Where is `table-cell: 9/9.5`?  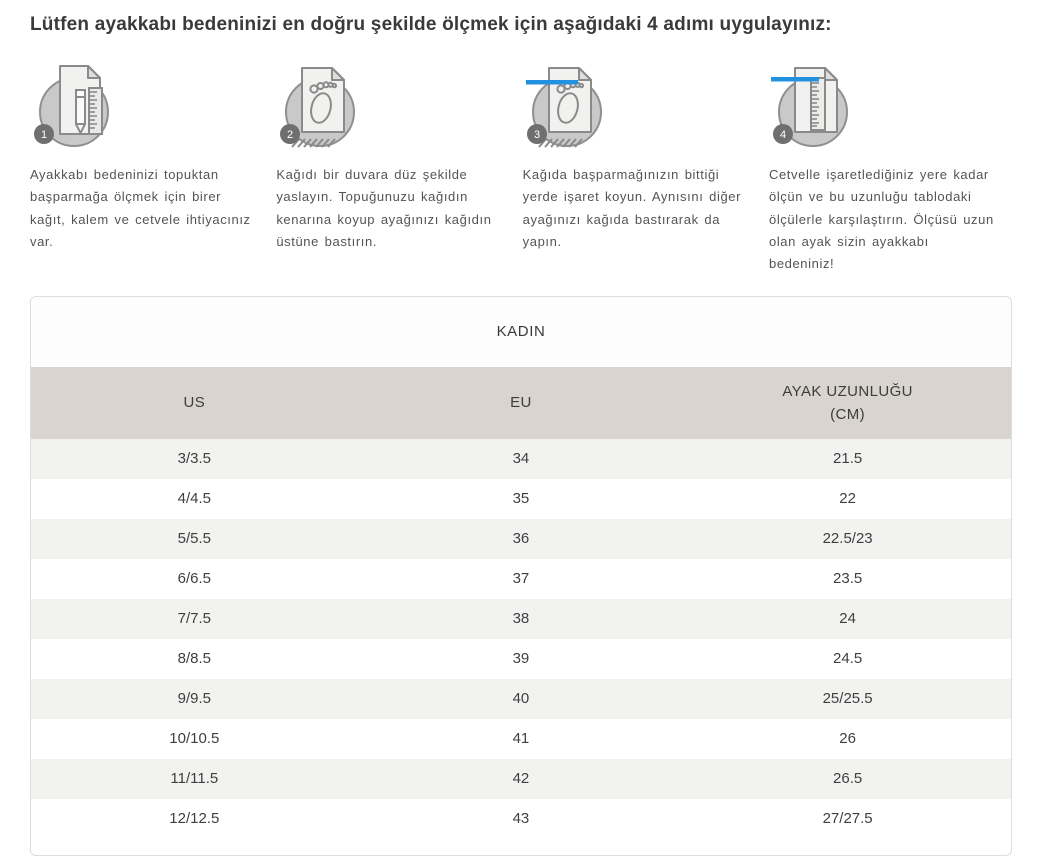
table-cell: 9/9.5 is located at coordinates (194, 699).